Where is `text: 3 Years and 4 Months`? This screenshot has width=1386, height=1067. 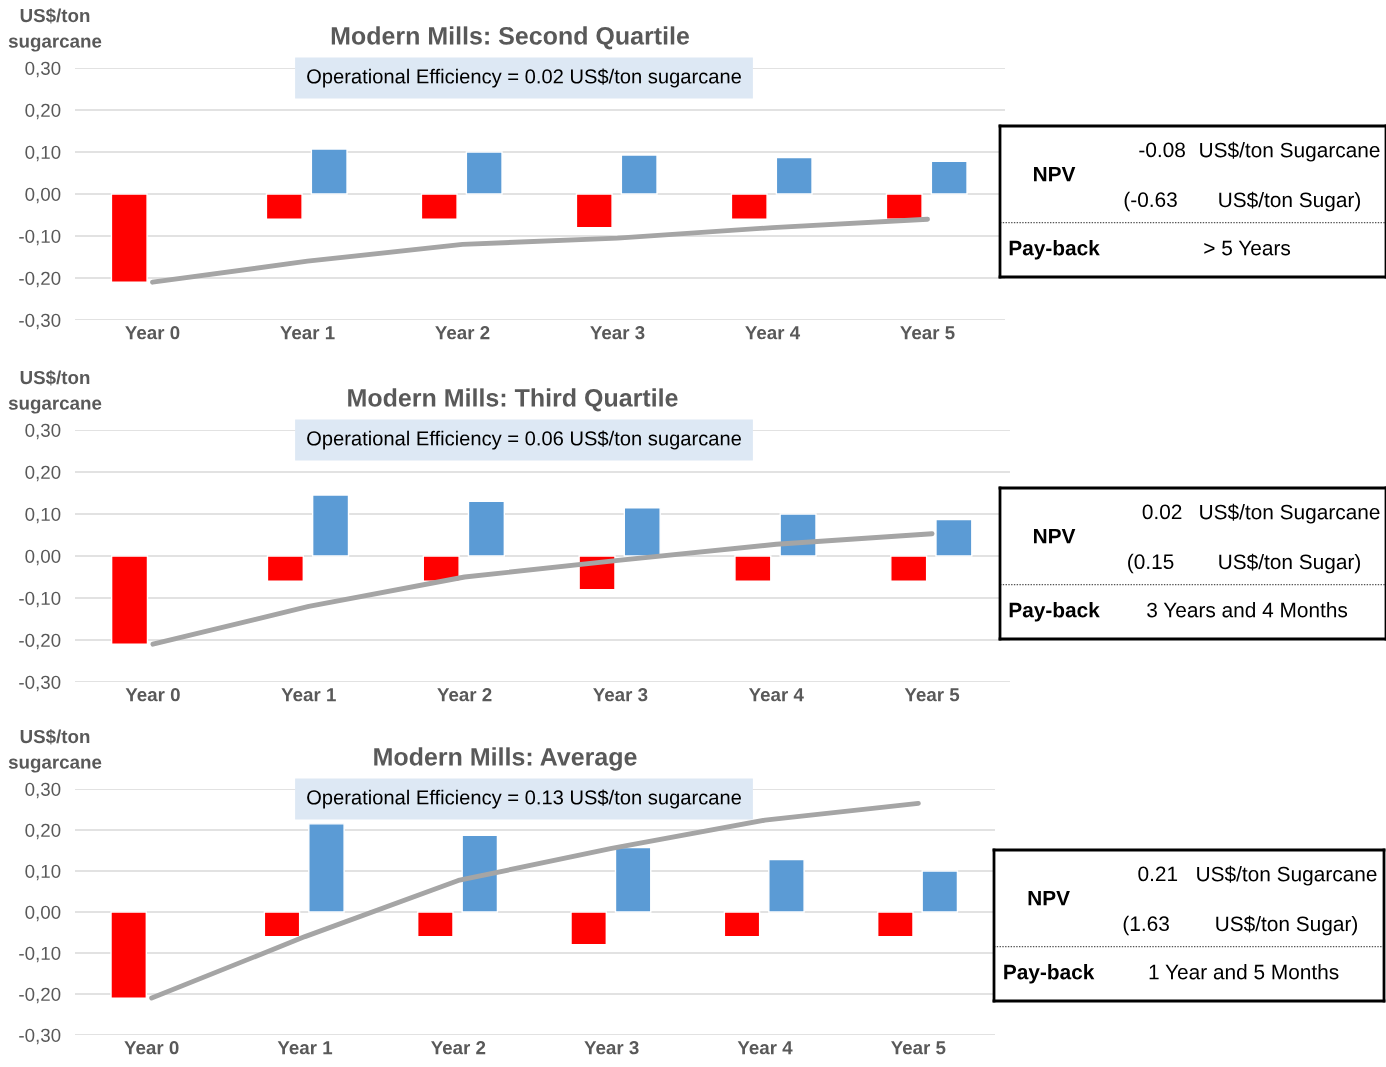
text: 3 Years and 4 Months is located at coordinates (1247, 610).